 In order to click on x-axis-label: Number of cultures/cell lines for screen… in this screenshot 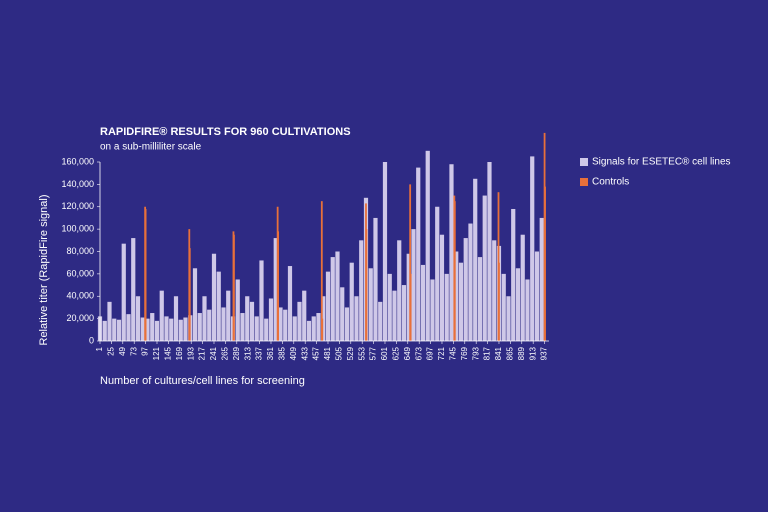, I will do `click(202, 381)`.